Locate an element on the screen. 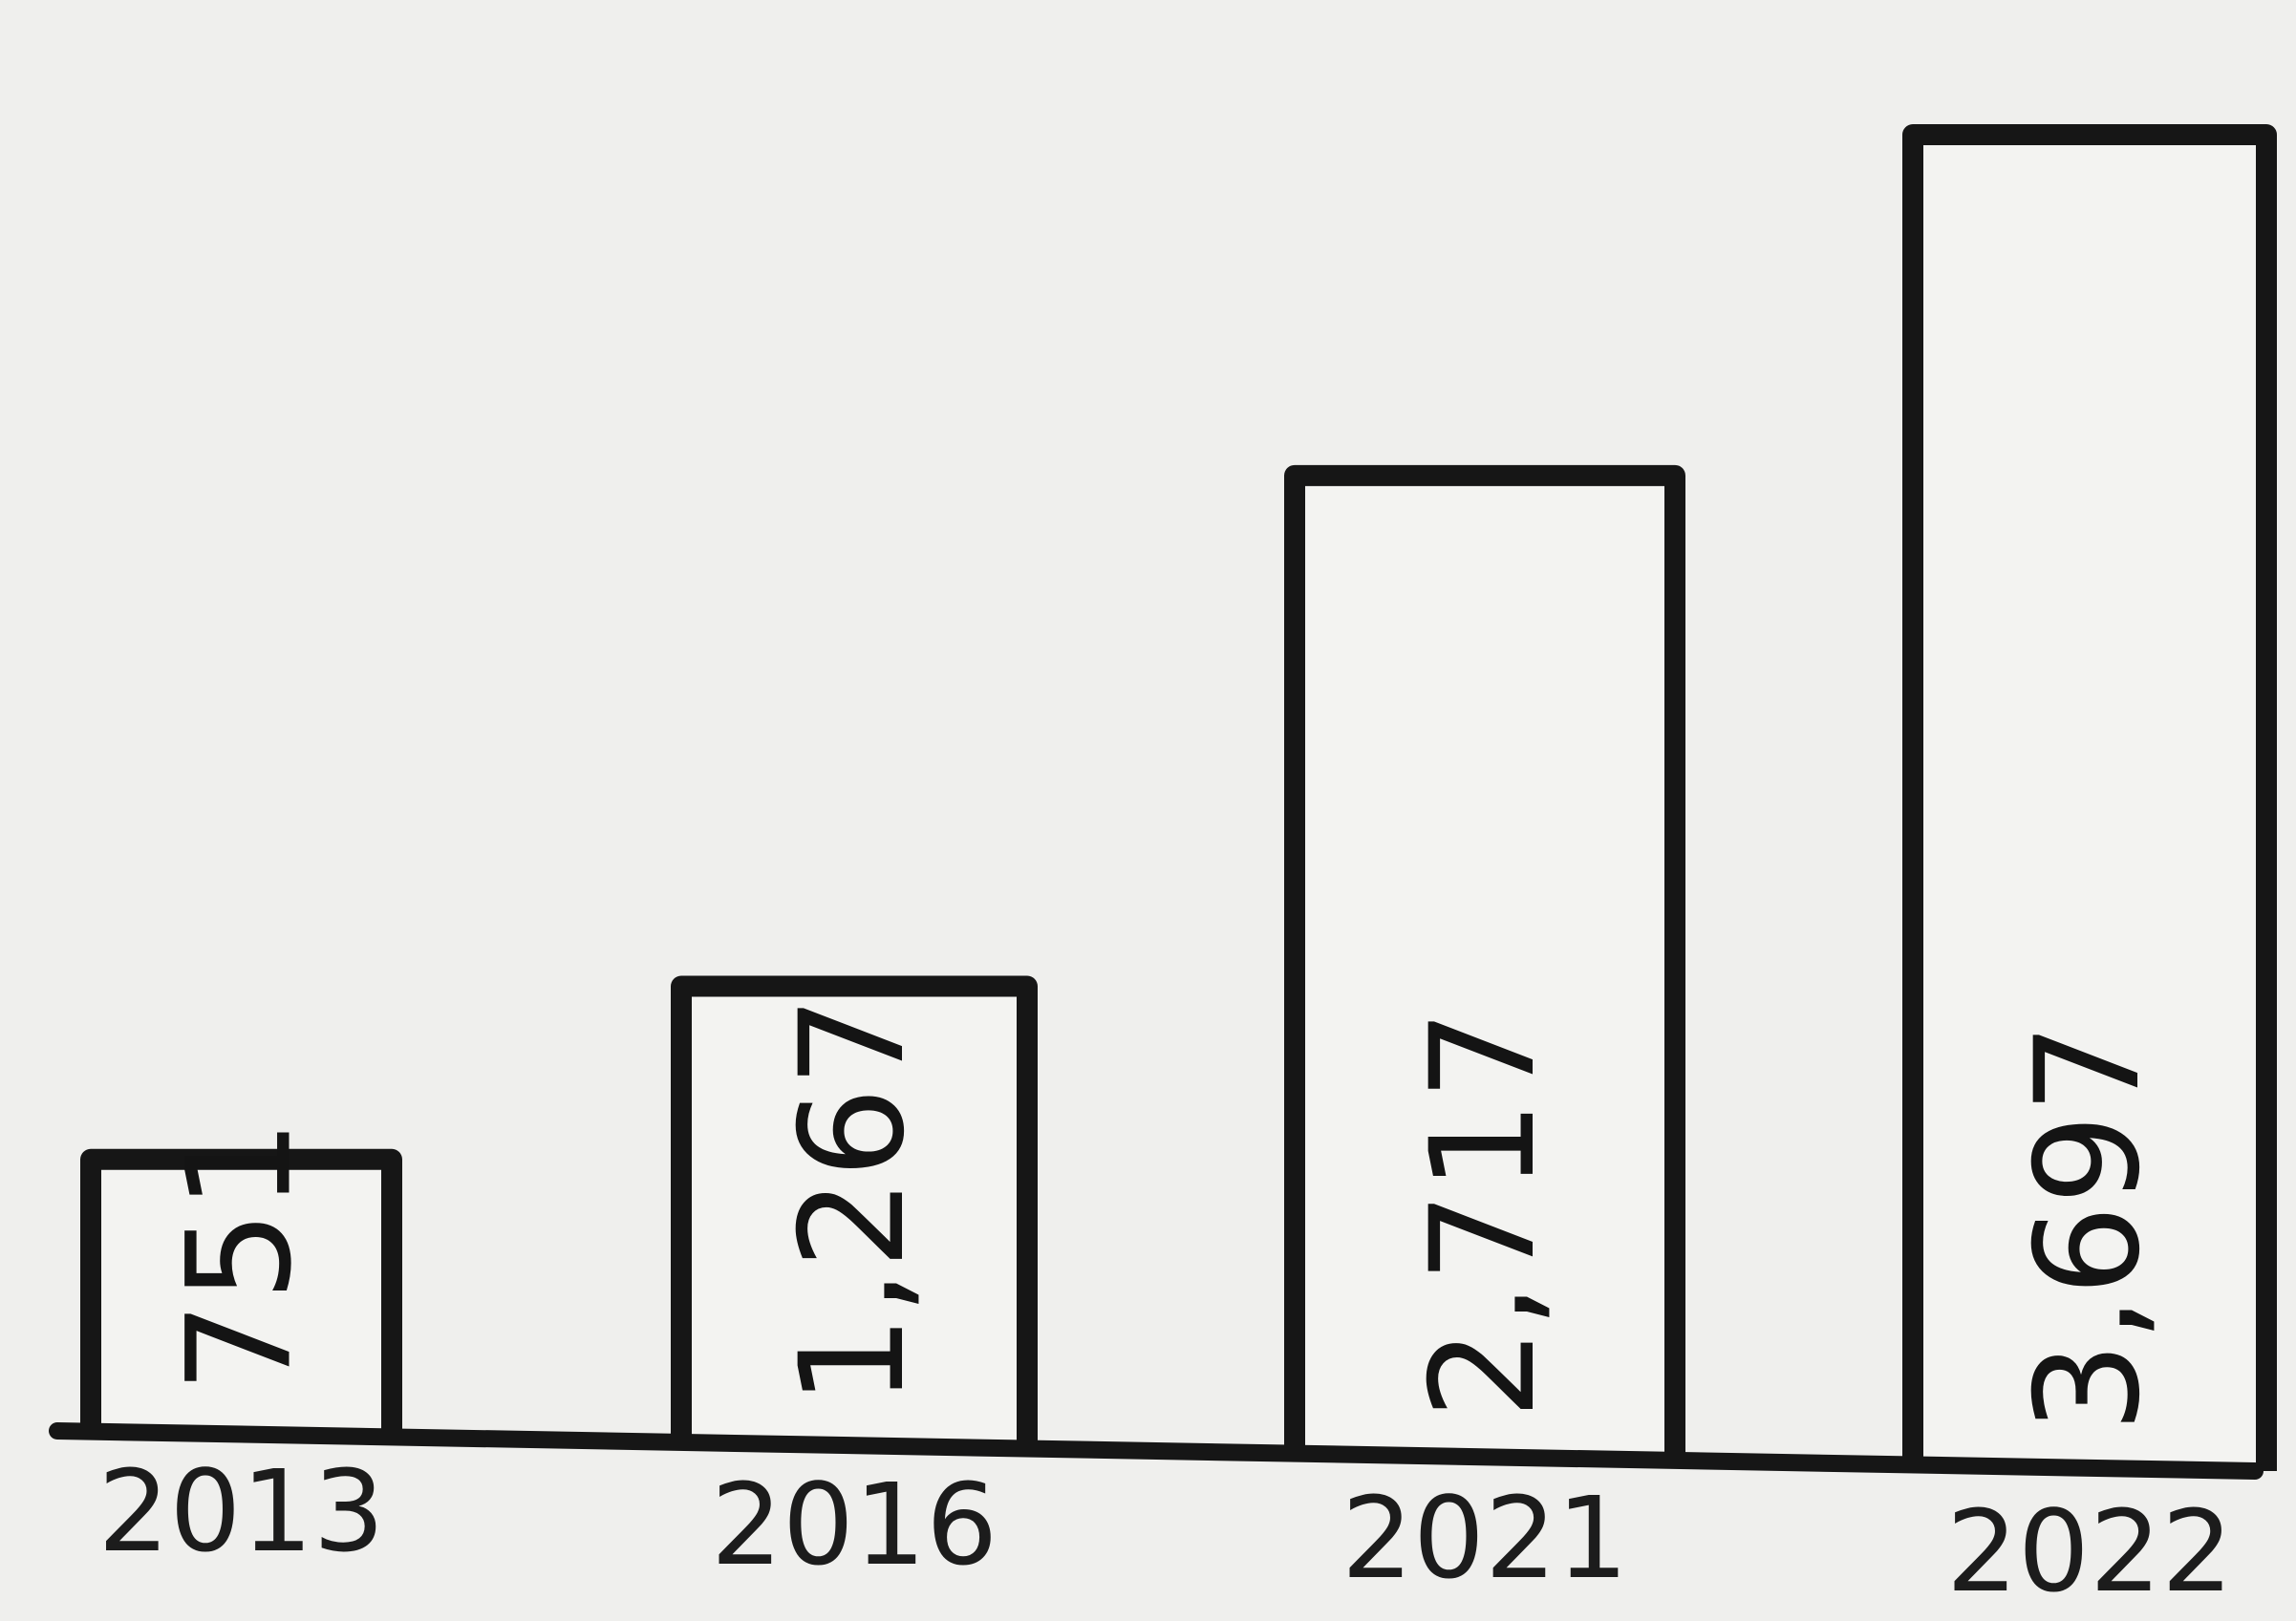 The image size is (2296, 1621). bar-2016 is located at coordinates (855, 1209).